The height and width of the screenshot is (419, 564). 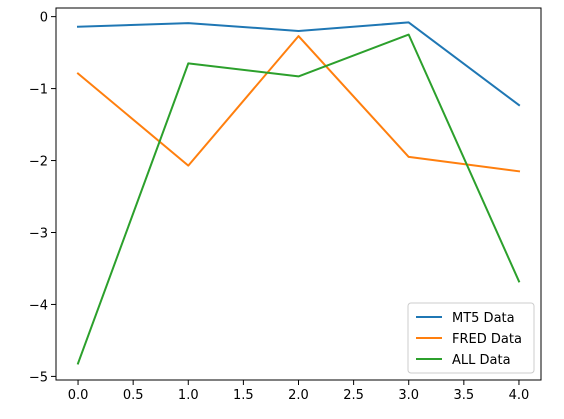 What do you see at coordinates (519, 395) in the screenshot?
I see `x-tick-label: 4.0` at bounding box center [519, 395].